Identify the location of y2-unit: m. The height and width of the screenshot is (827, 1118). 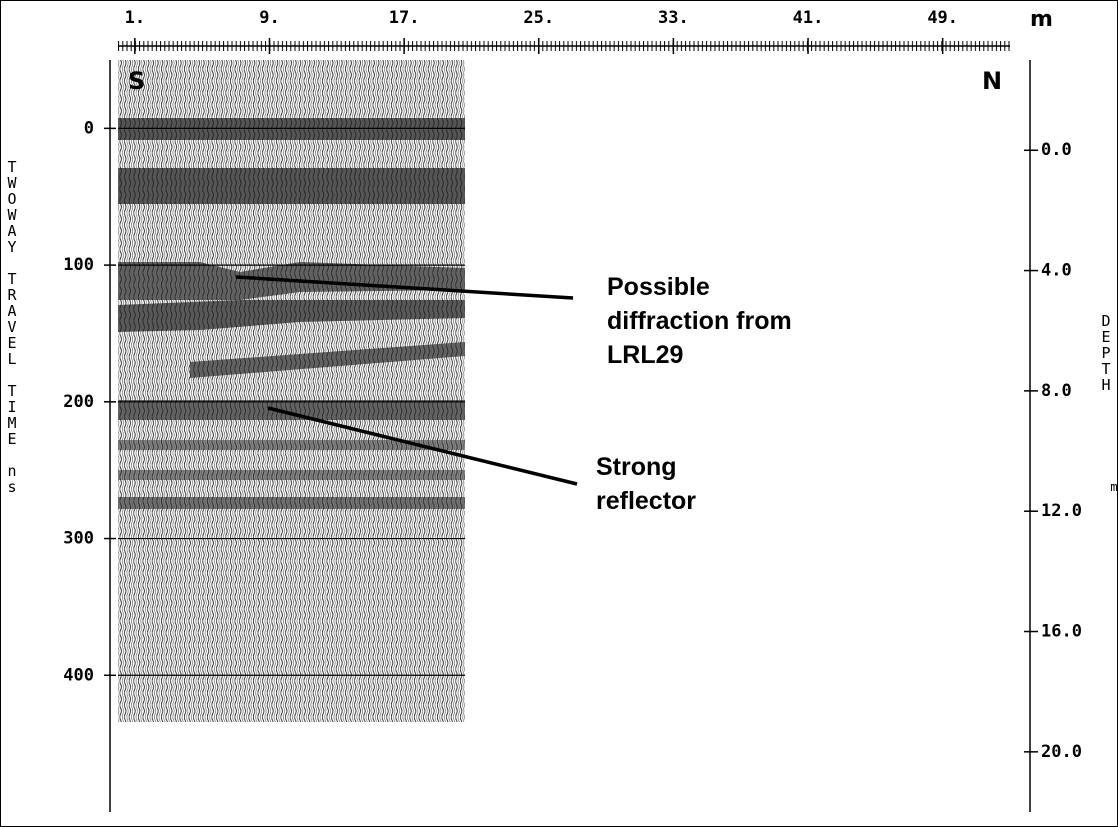
(1112, 486).